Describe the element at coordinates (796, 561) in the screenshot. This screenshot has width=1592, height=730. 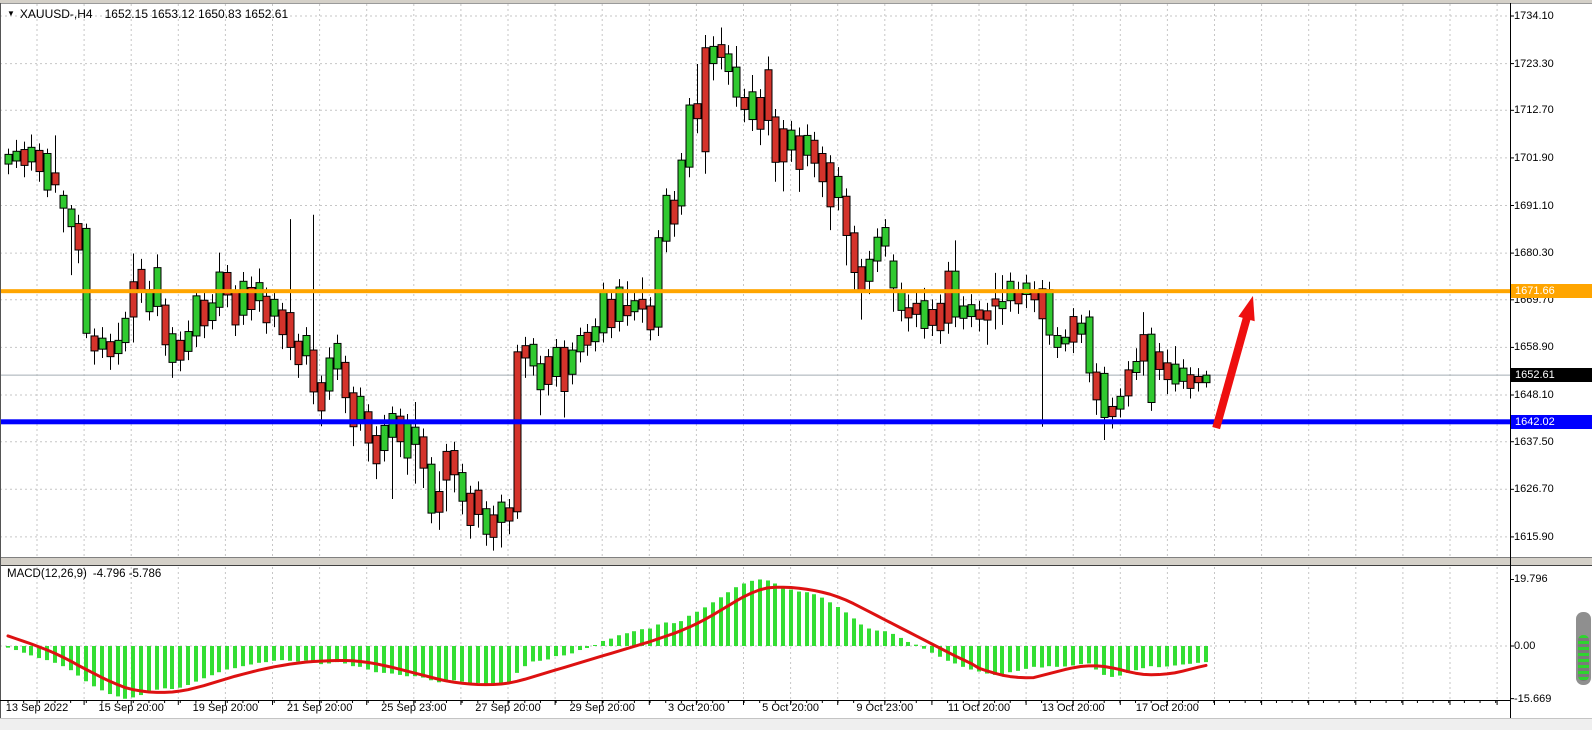
I see `pane-separator` at that location.